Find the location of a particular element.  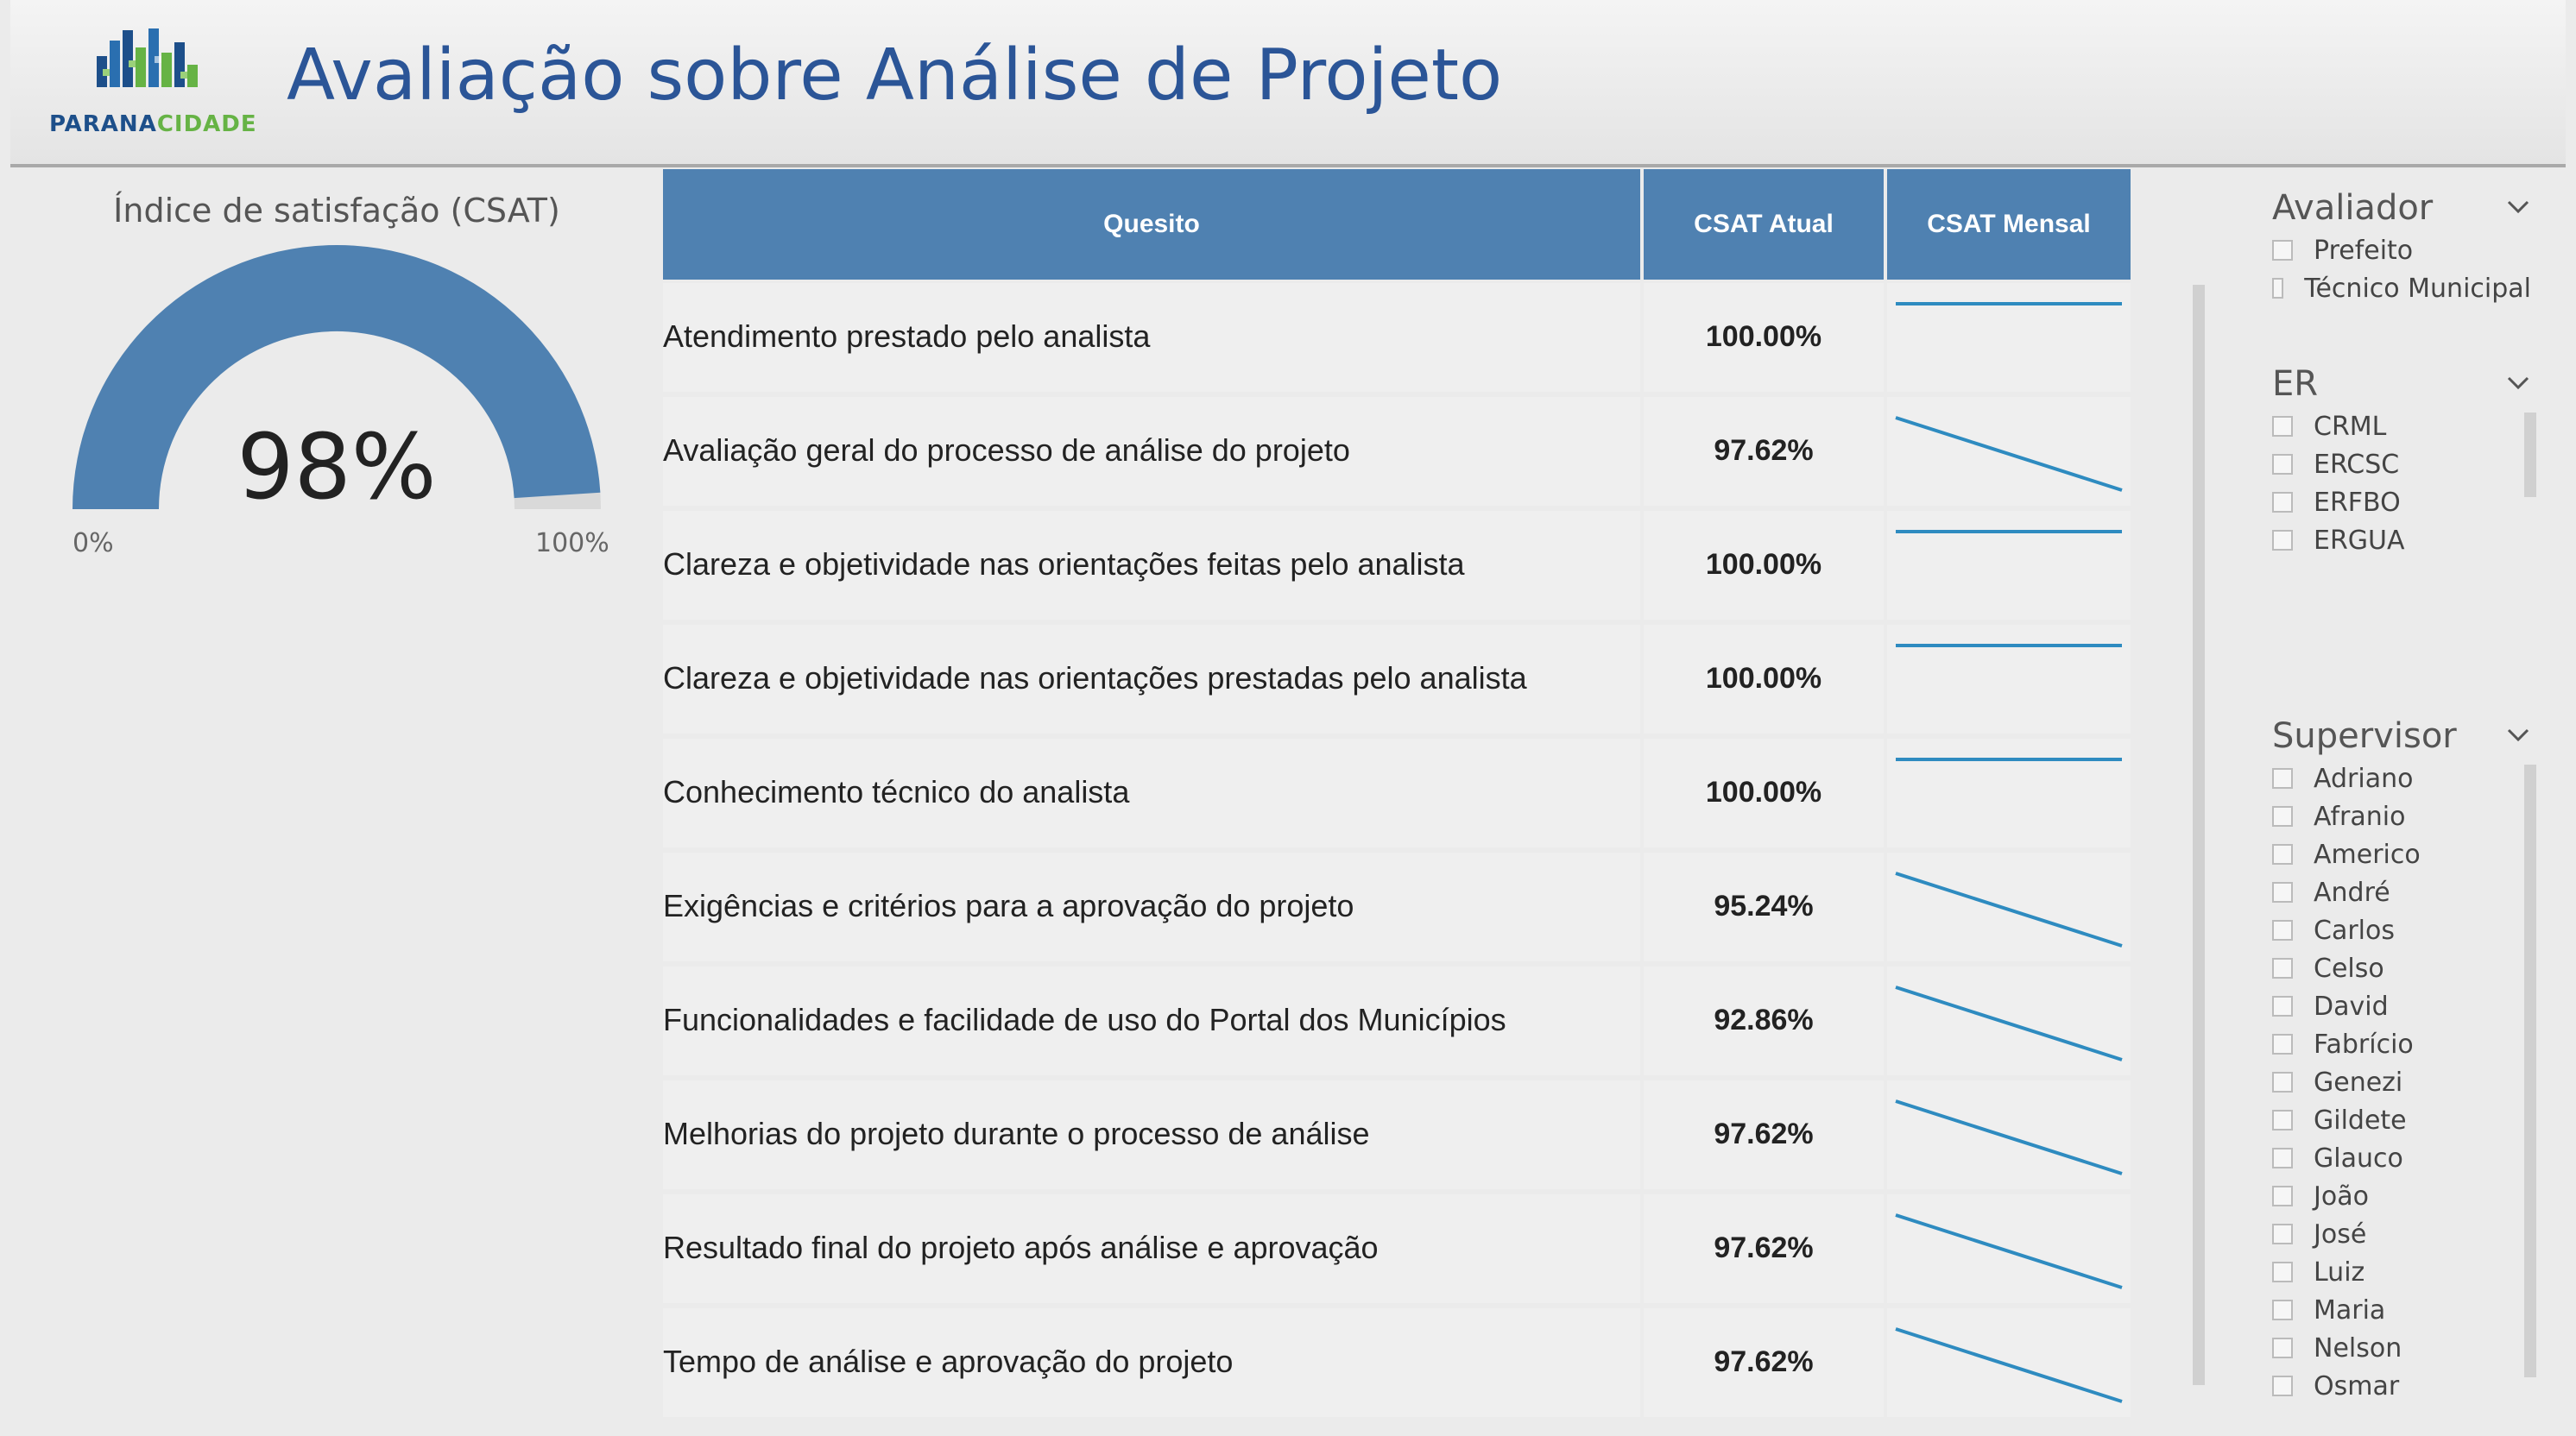

slicer-option: Técnico Municipal is located at coordinates (2401, 288).